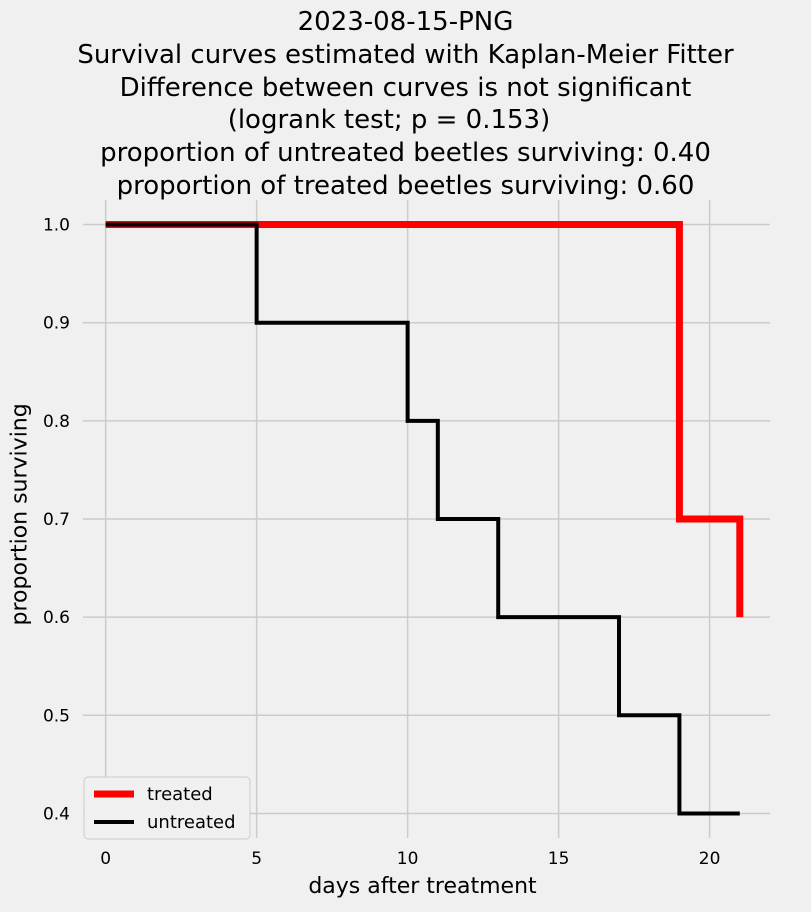 The height and width of the screenshot is (912, 811). What do you see at coordinates (422, 886) in the screenshot?
I see `x-axis-label: days after treatment` at bounding box center [422, 886].